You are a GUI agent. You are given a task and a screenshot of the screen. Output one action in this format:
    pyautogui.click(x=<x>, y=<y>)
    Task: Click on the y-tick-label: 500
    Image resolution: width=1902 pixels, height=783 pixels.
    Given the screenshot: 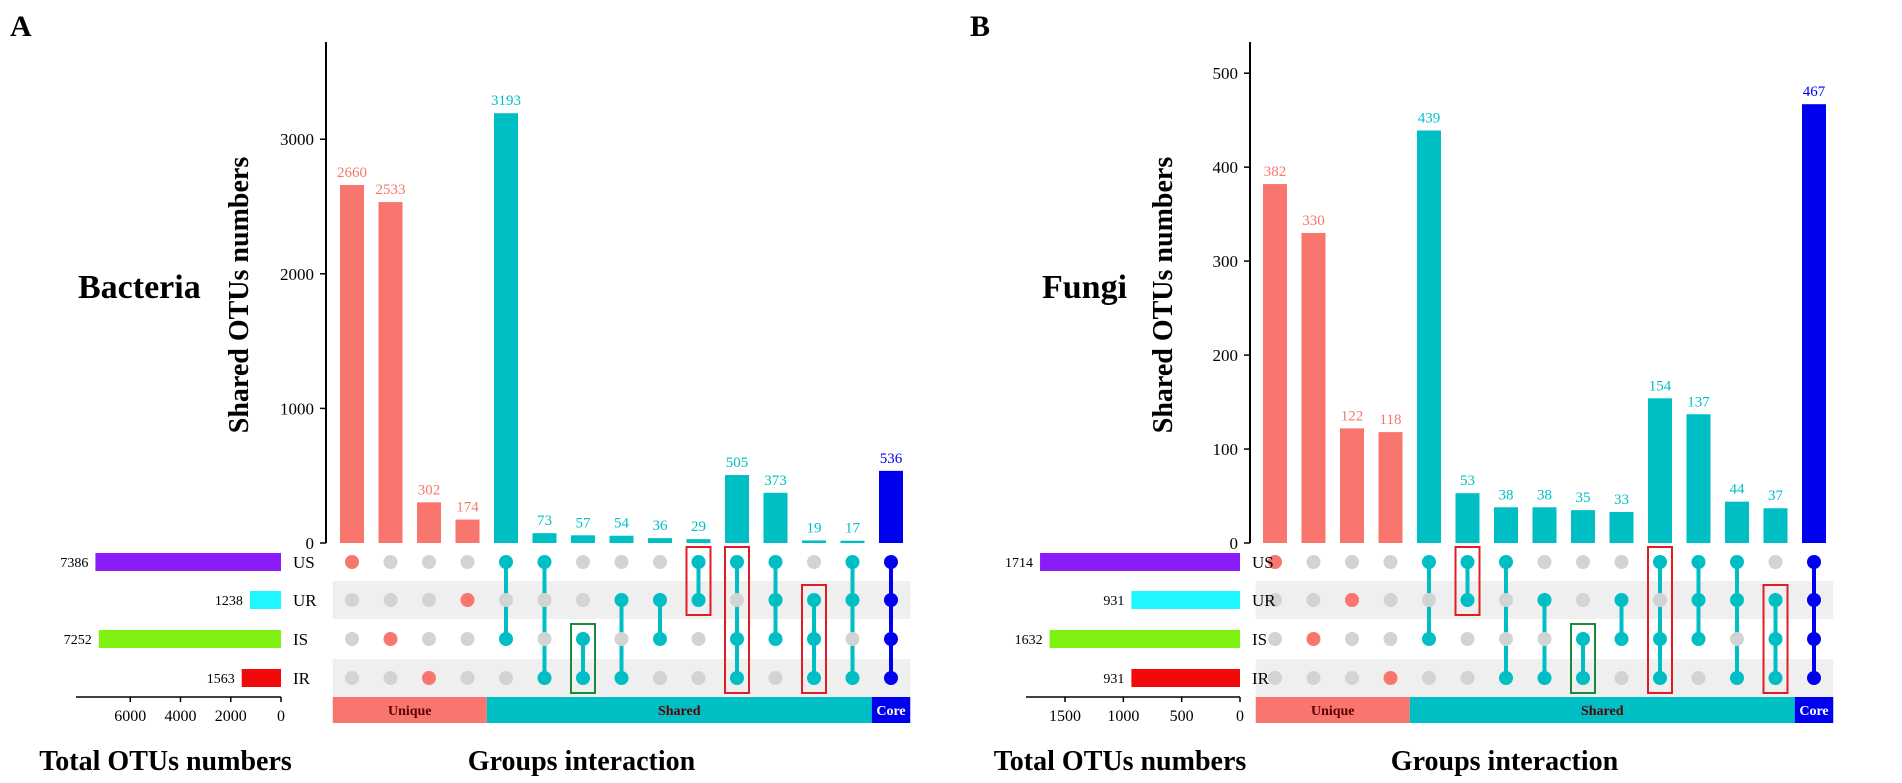 What is the action you would take?
    pyautogui.click(x=1226, y=73)
    